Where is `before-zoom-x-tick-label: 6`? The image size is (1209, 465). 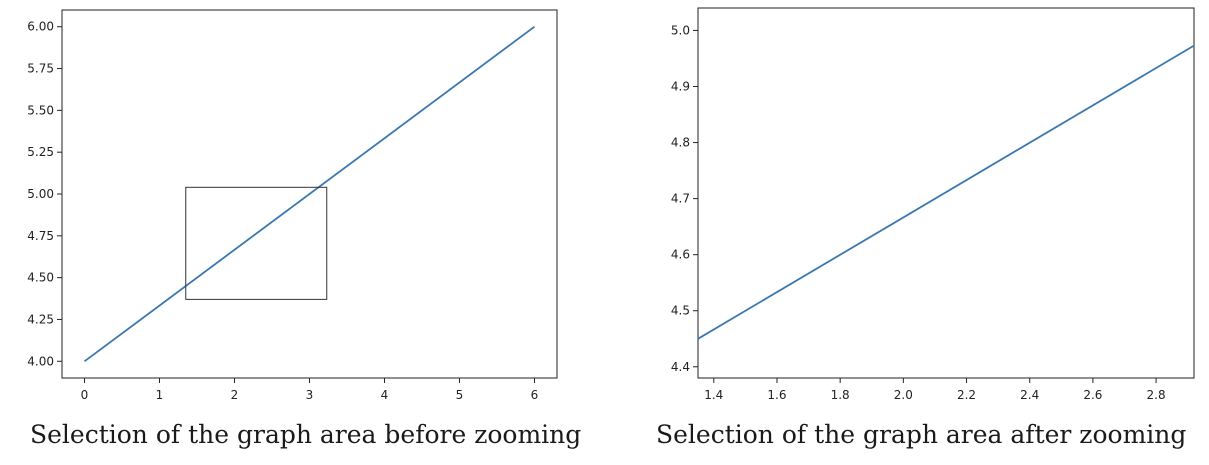
before-zoom-x-tick-label: 6 is located at coordinates (535, 395).